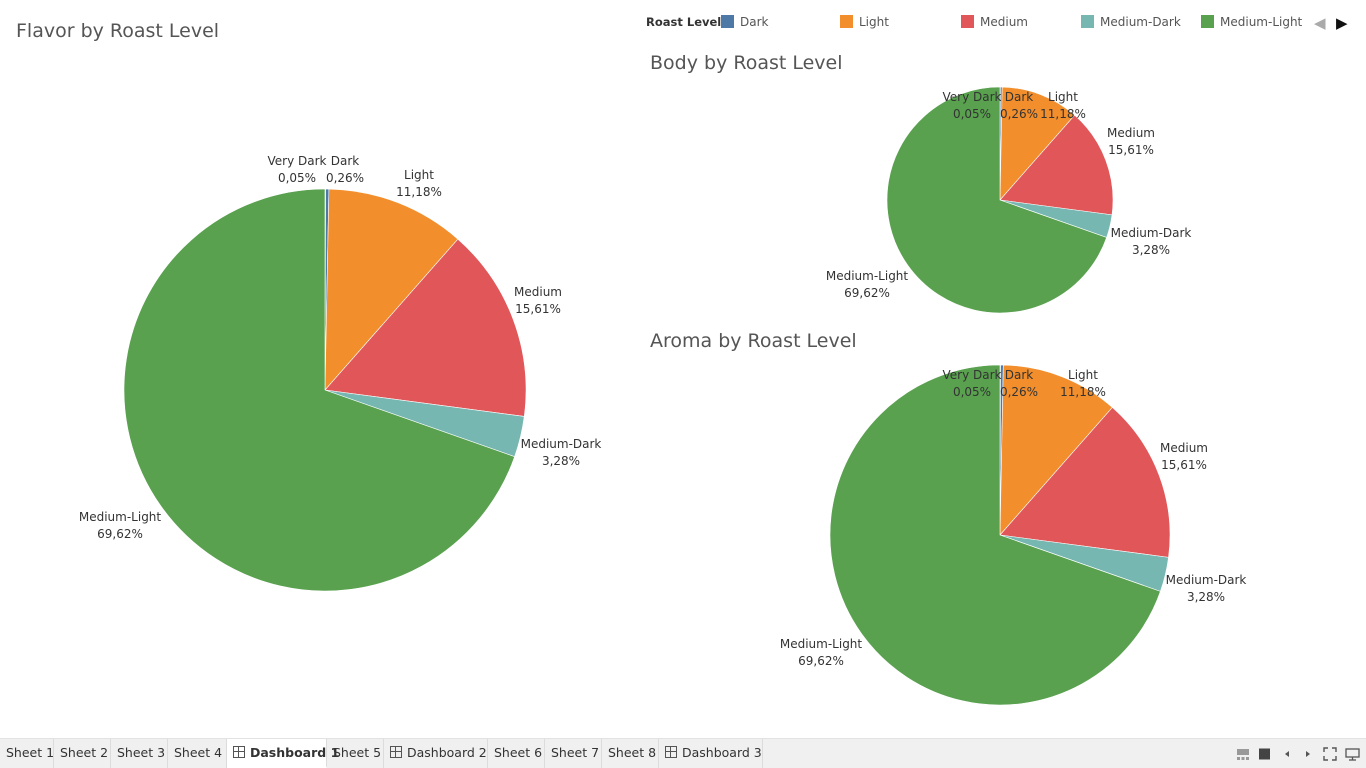 The width and height of the screenshot is (1366, 768). I want to click on tab-label: Sheet 3, so click(141, 752).